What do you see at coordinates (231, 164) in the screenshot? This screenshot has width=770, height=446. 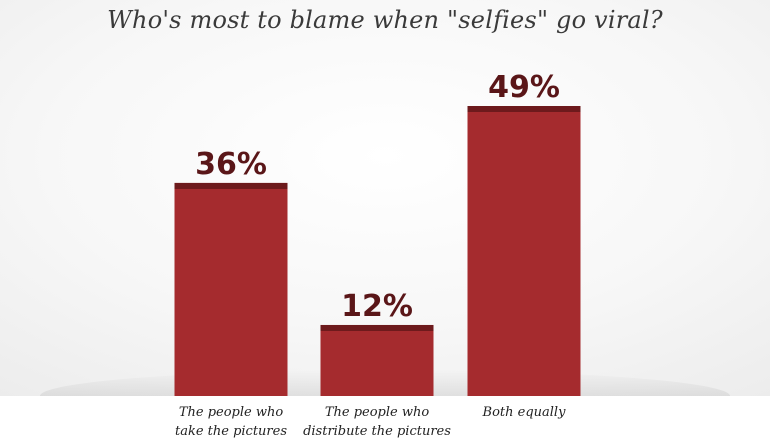 I see `bar-value-label: 36%` at bounding box center [231, 164].